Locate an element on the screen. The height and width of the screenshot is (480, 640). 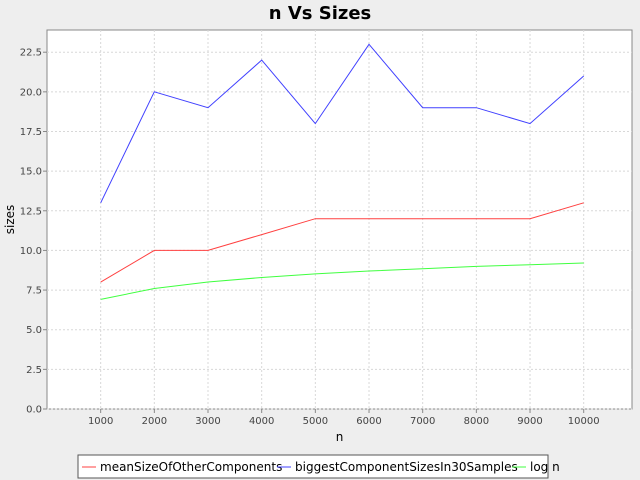
y-tick-label: 0.0 is located at coordinates (34, 410).